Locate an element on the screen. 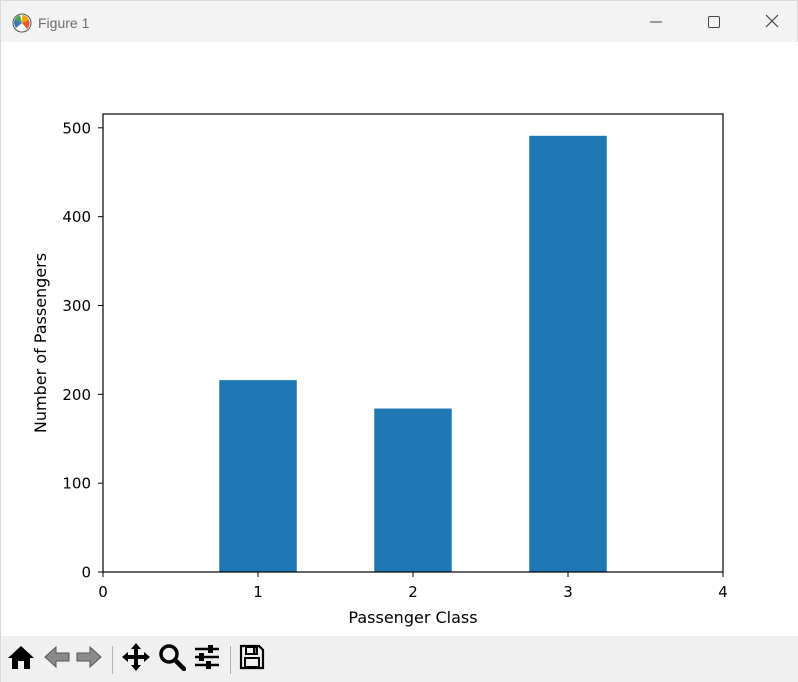 The height and width of the screenshot is (682, 798). x-tick-label: 0 is located at coordinates (103, 592).